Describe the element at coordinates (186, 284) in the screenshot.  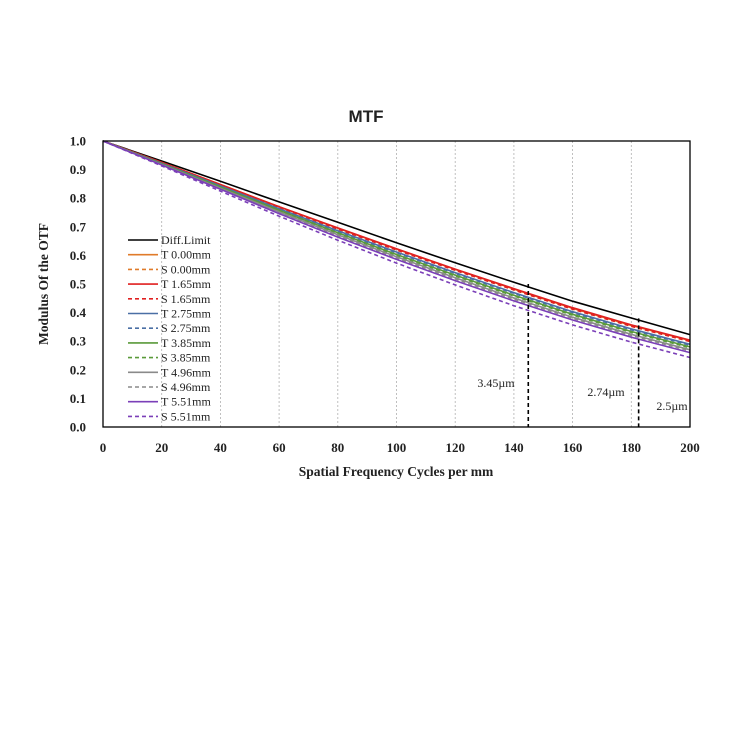
I see `legend-label: T 1.65mm` at that location.